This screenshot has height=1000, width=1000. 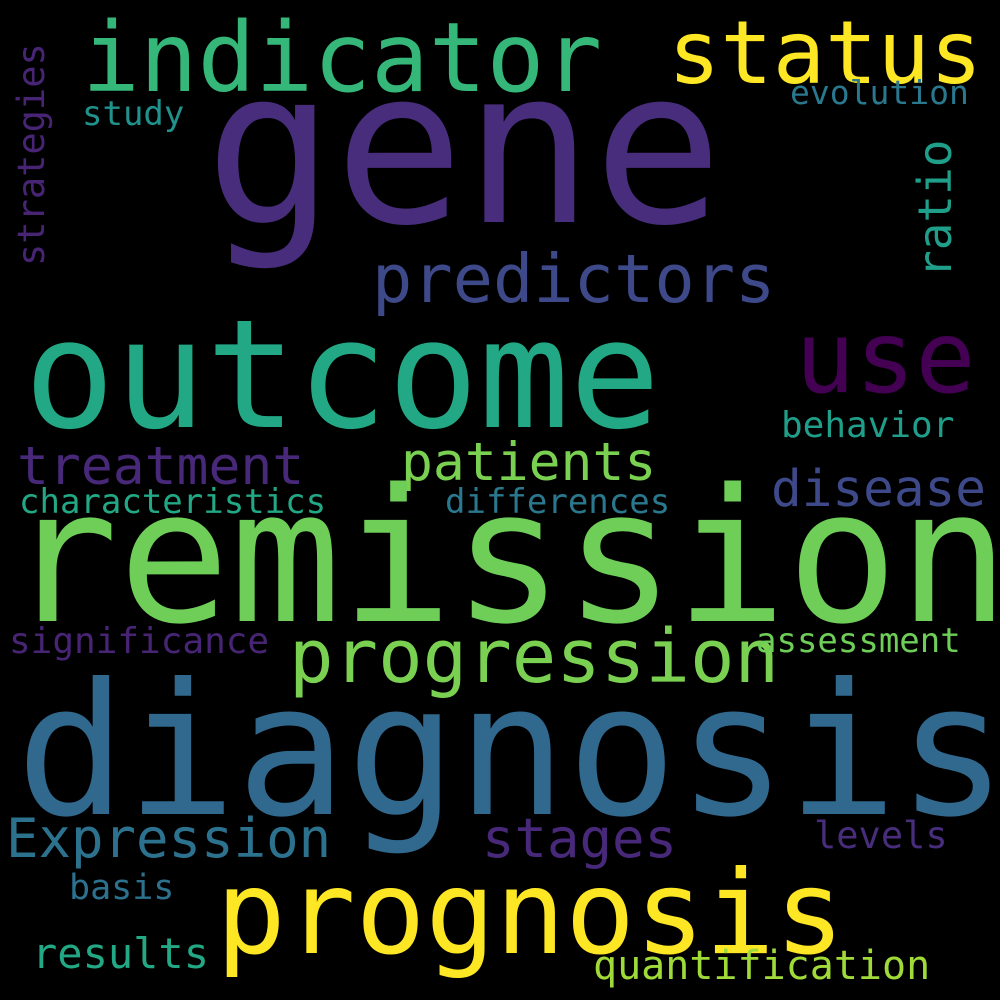 I want to click on word-significance: significance, so click(x=139, y=641).